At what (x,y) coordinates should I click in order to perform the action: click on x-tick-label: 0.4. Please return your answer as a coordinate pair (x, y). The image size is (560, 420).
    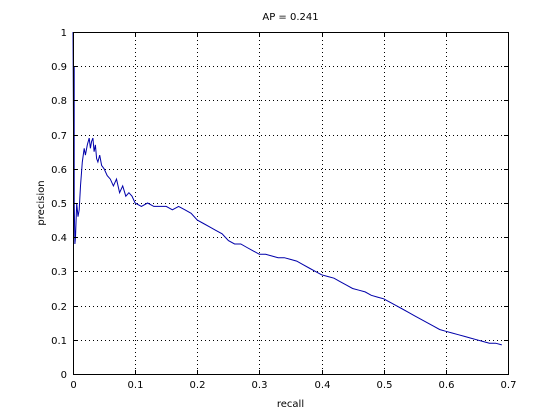
    Looking at the image, I should click on (323, 385).